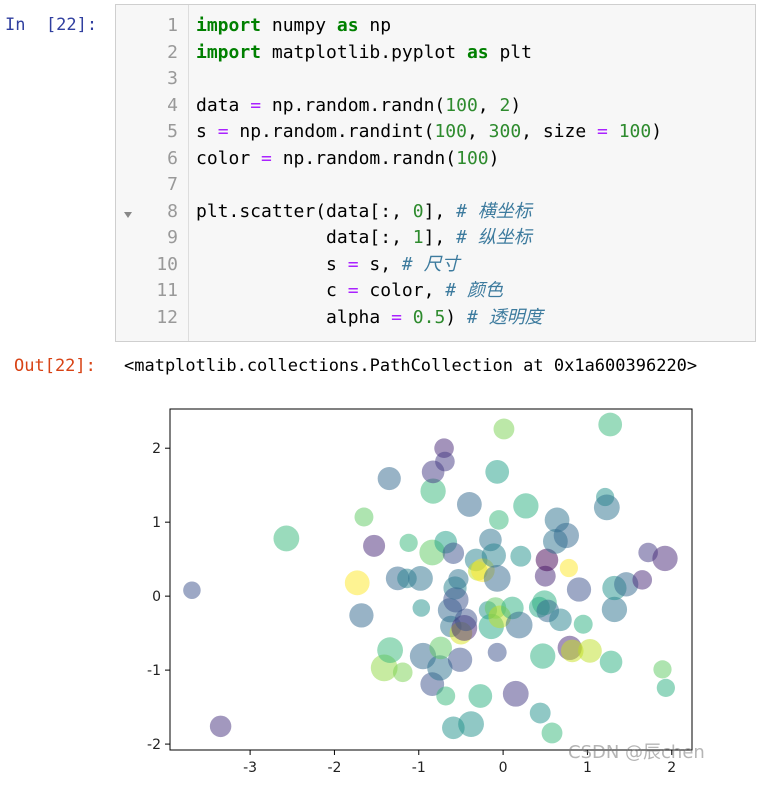 Image resolution: width=759 pixels, height=785 pixels. I want to click on output-prompt: Out[22]:, so click(55, 366).